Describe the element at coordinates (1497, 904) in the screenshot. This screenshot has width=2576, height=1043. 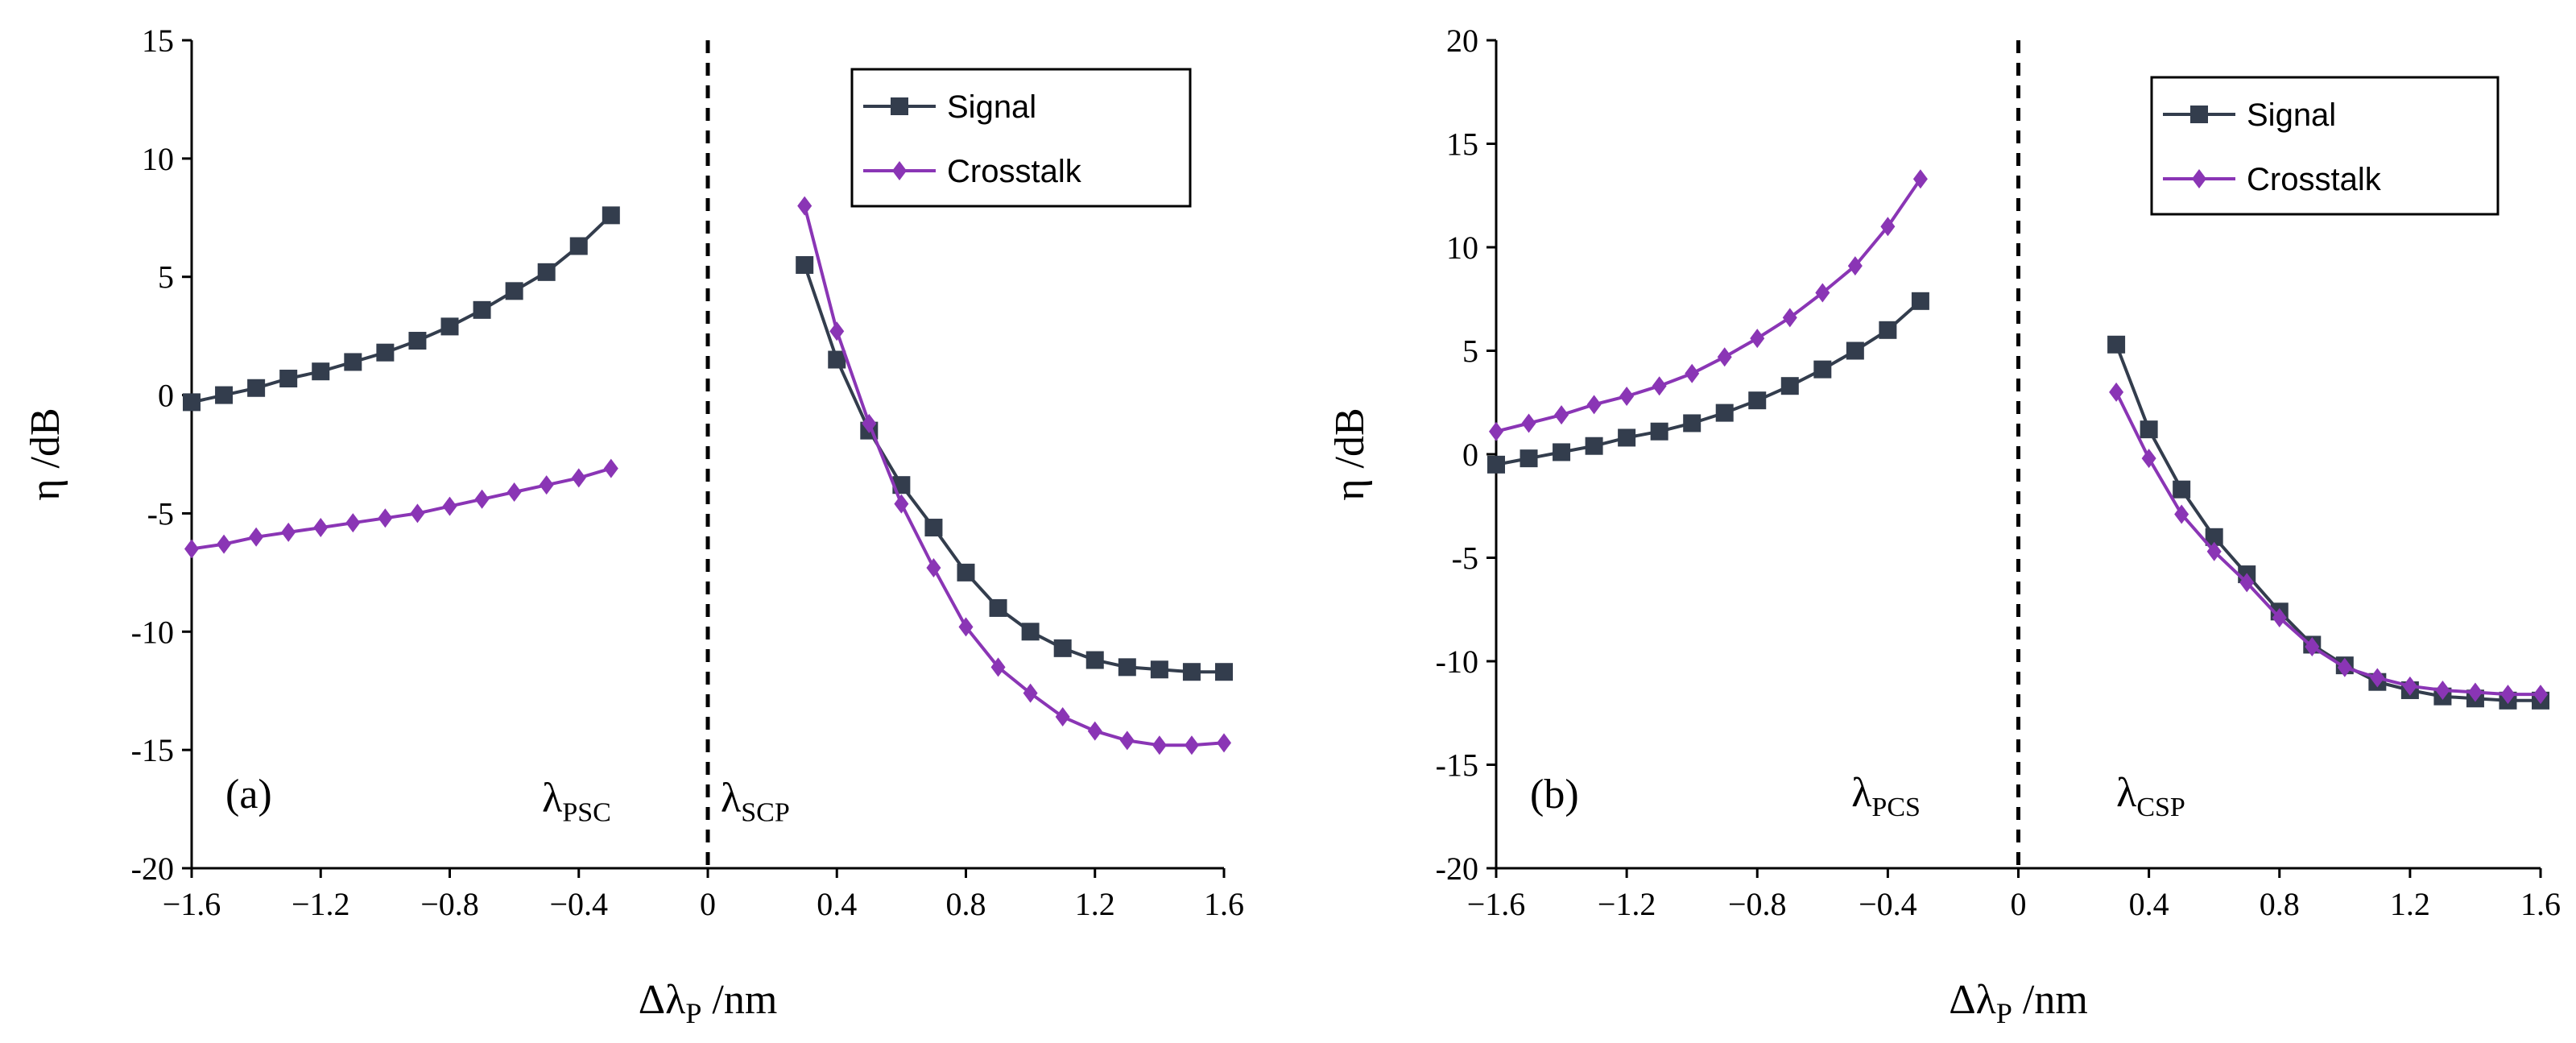
I see `b-x-tick-label: −1.6` at that location.